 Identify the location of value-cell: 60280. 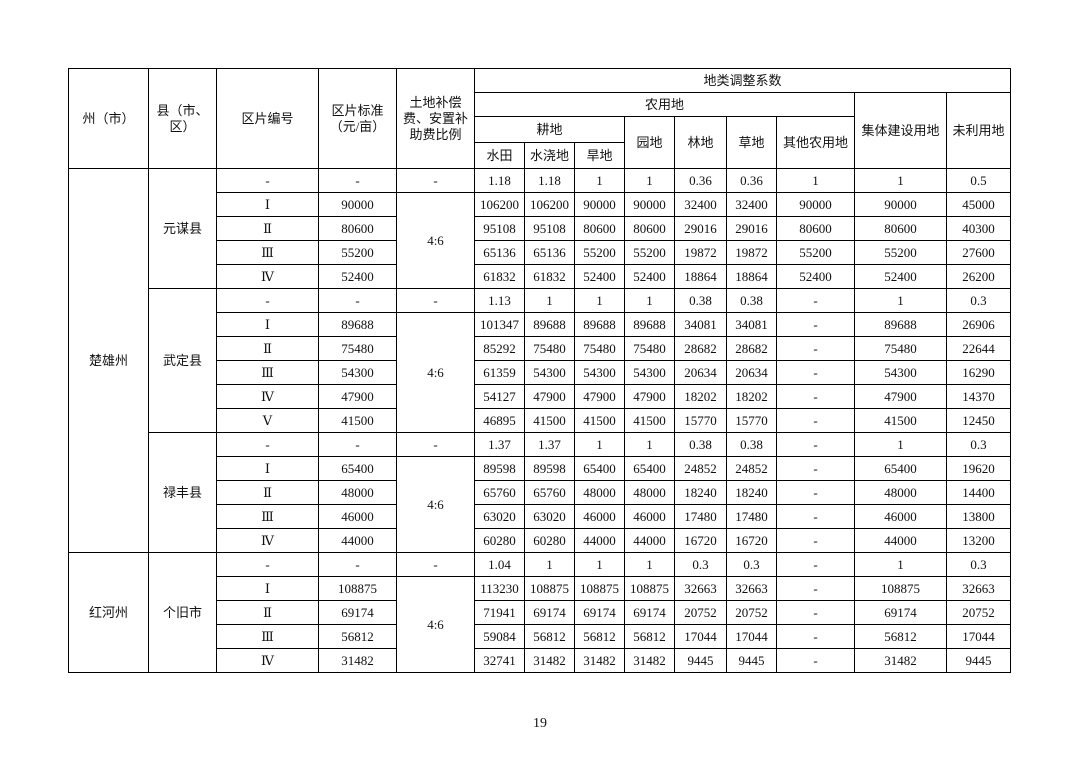
(499, 540).